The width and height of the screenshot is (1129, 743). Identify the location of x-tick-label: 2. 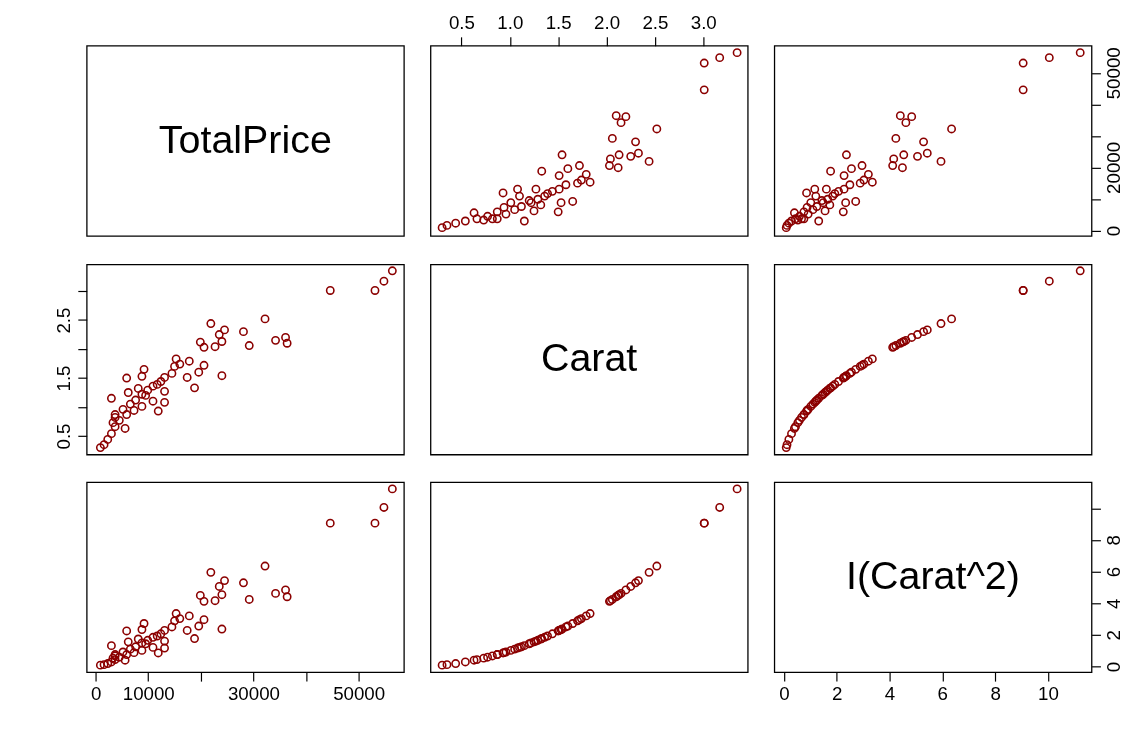
(837, 694).